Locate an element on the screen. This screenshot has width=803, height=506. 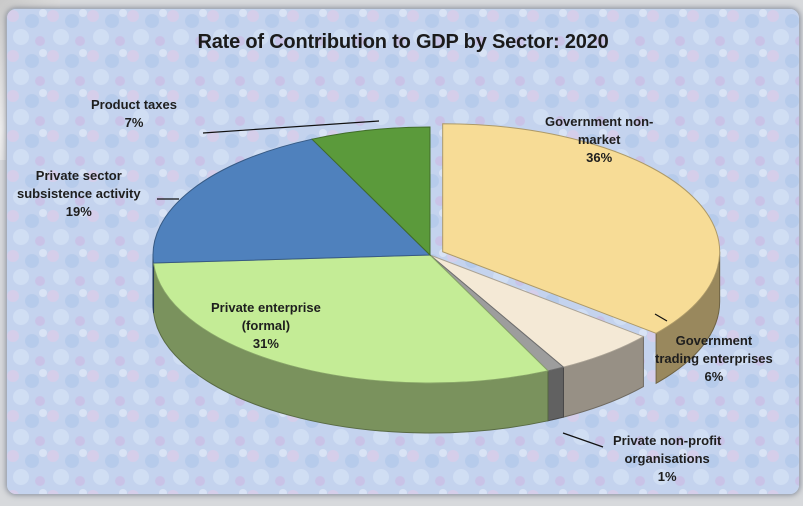
label-line: trading enterprises is located at coordinates (714, 358).